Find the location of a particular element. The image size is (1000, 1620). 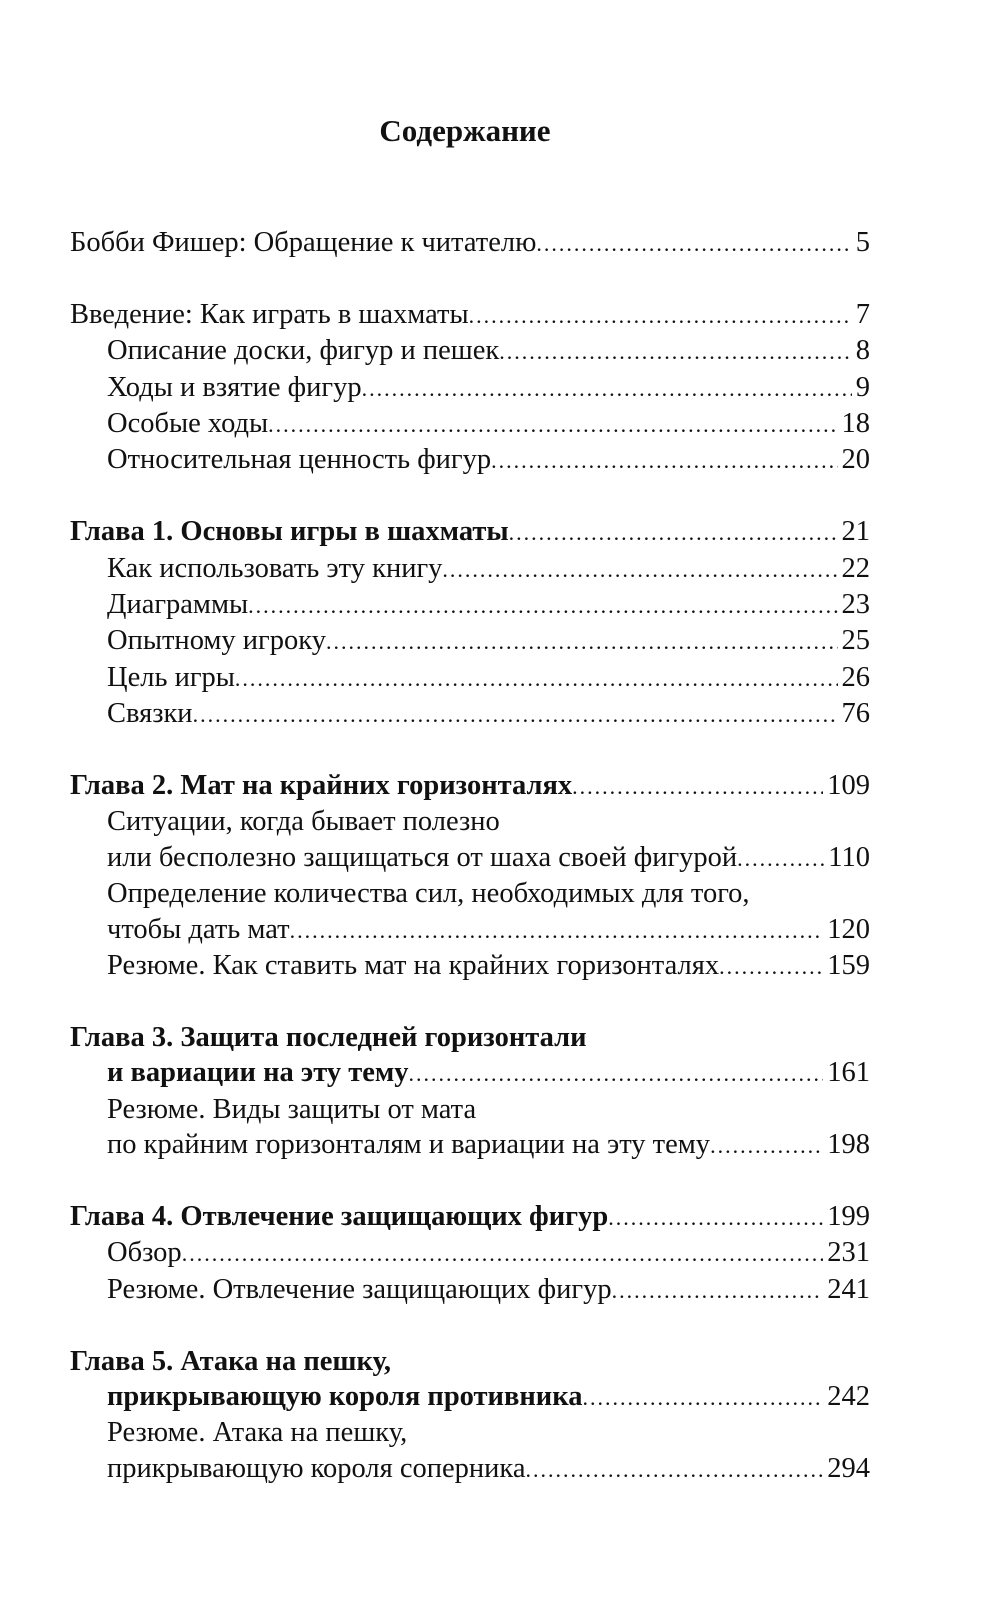

toc-entry-title: Описание доски, фигур и пешек is located at coordinates (303, 351).